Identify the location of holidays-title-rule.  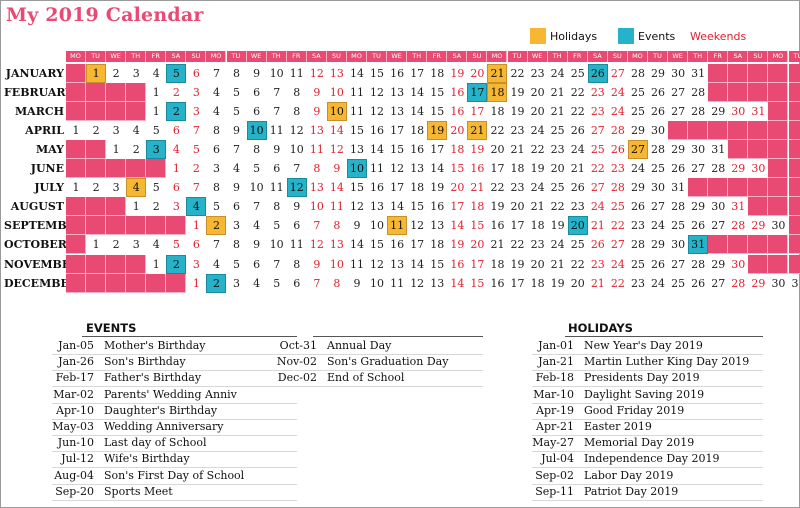
(664, 336).